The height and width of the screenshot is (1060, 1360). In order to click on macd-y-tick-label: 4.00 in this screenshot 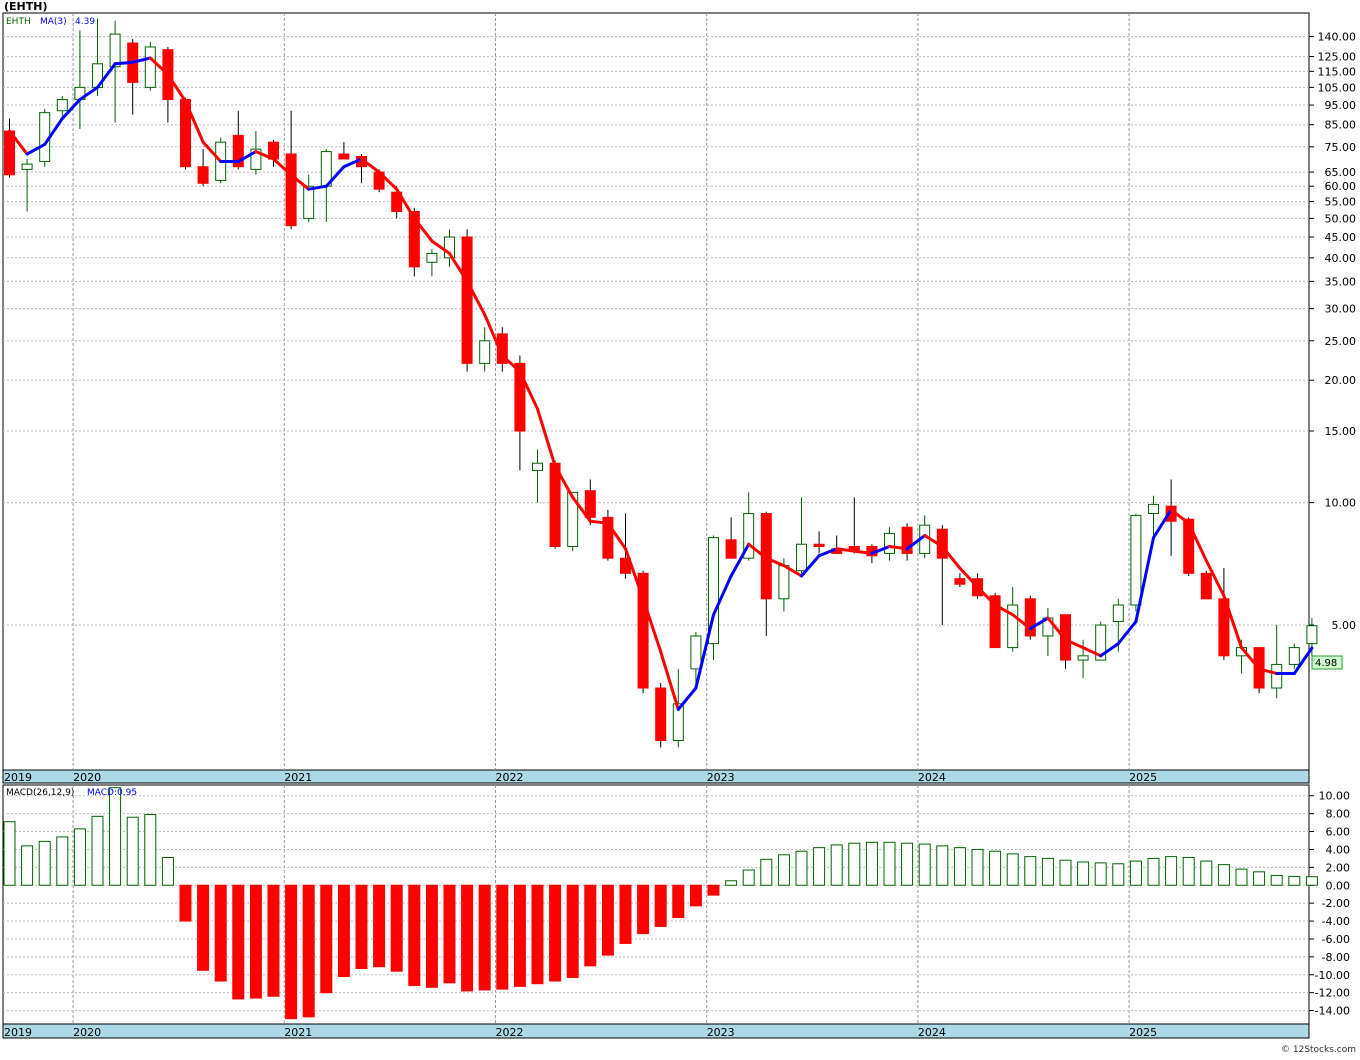, I will do `click(1338, 849)`.